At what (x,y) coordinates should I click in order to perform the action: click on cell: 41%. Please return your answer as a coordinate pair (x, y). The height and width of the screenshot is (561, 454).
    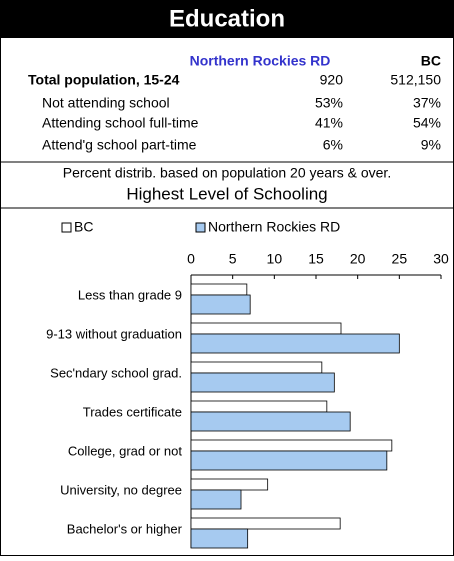
    Looking at the image, I should click on (329, 123).